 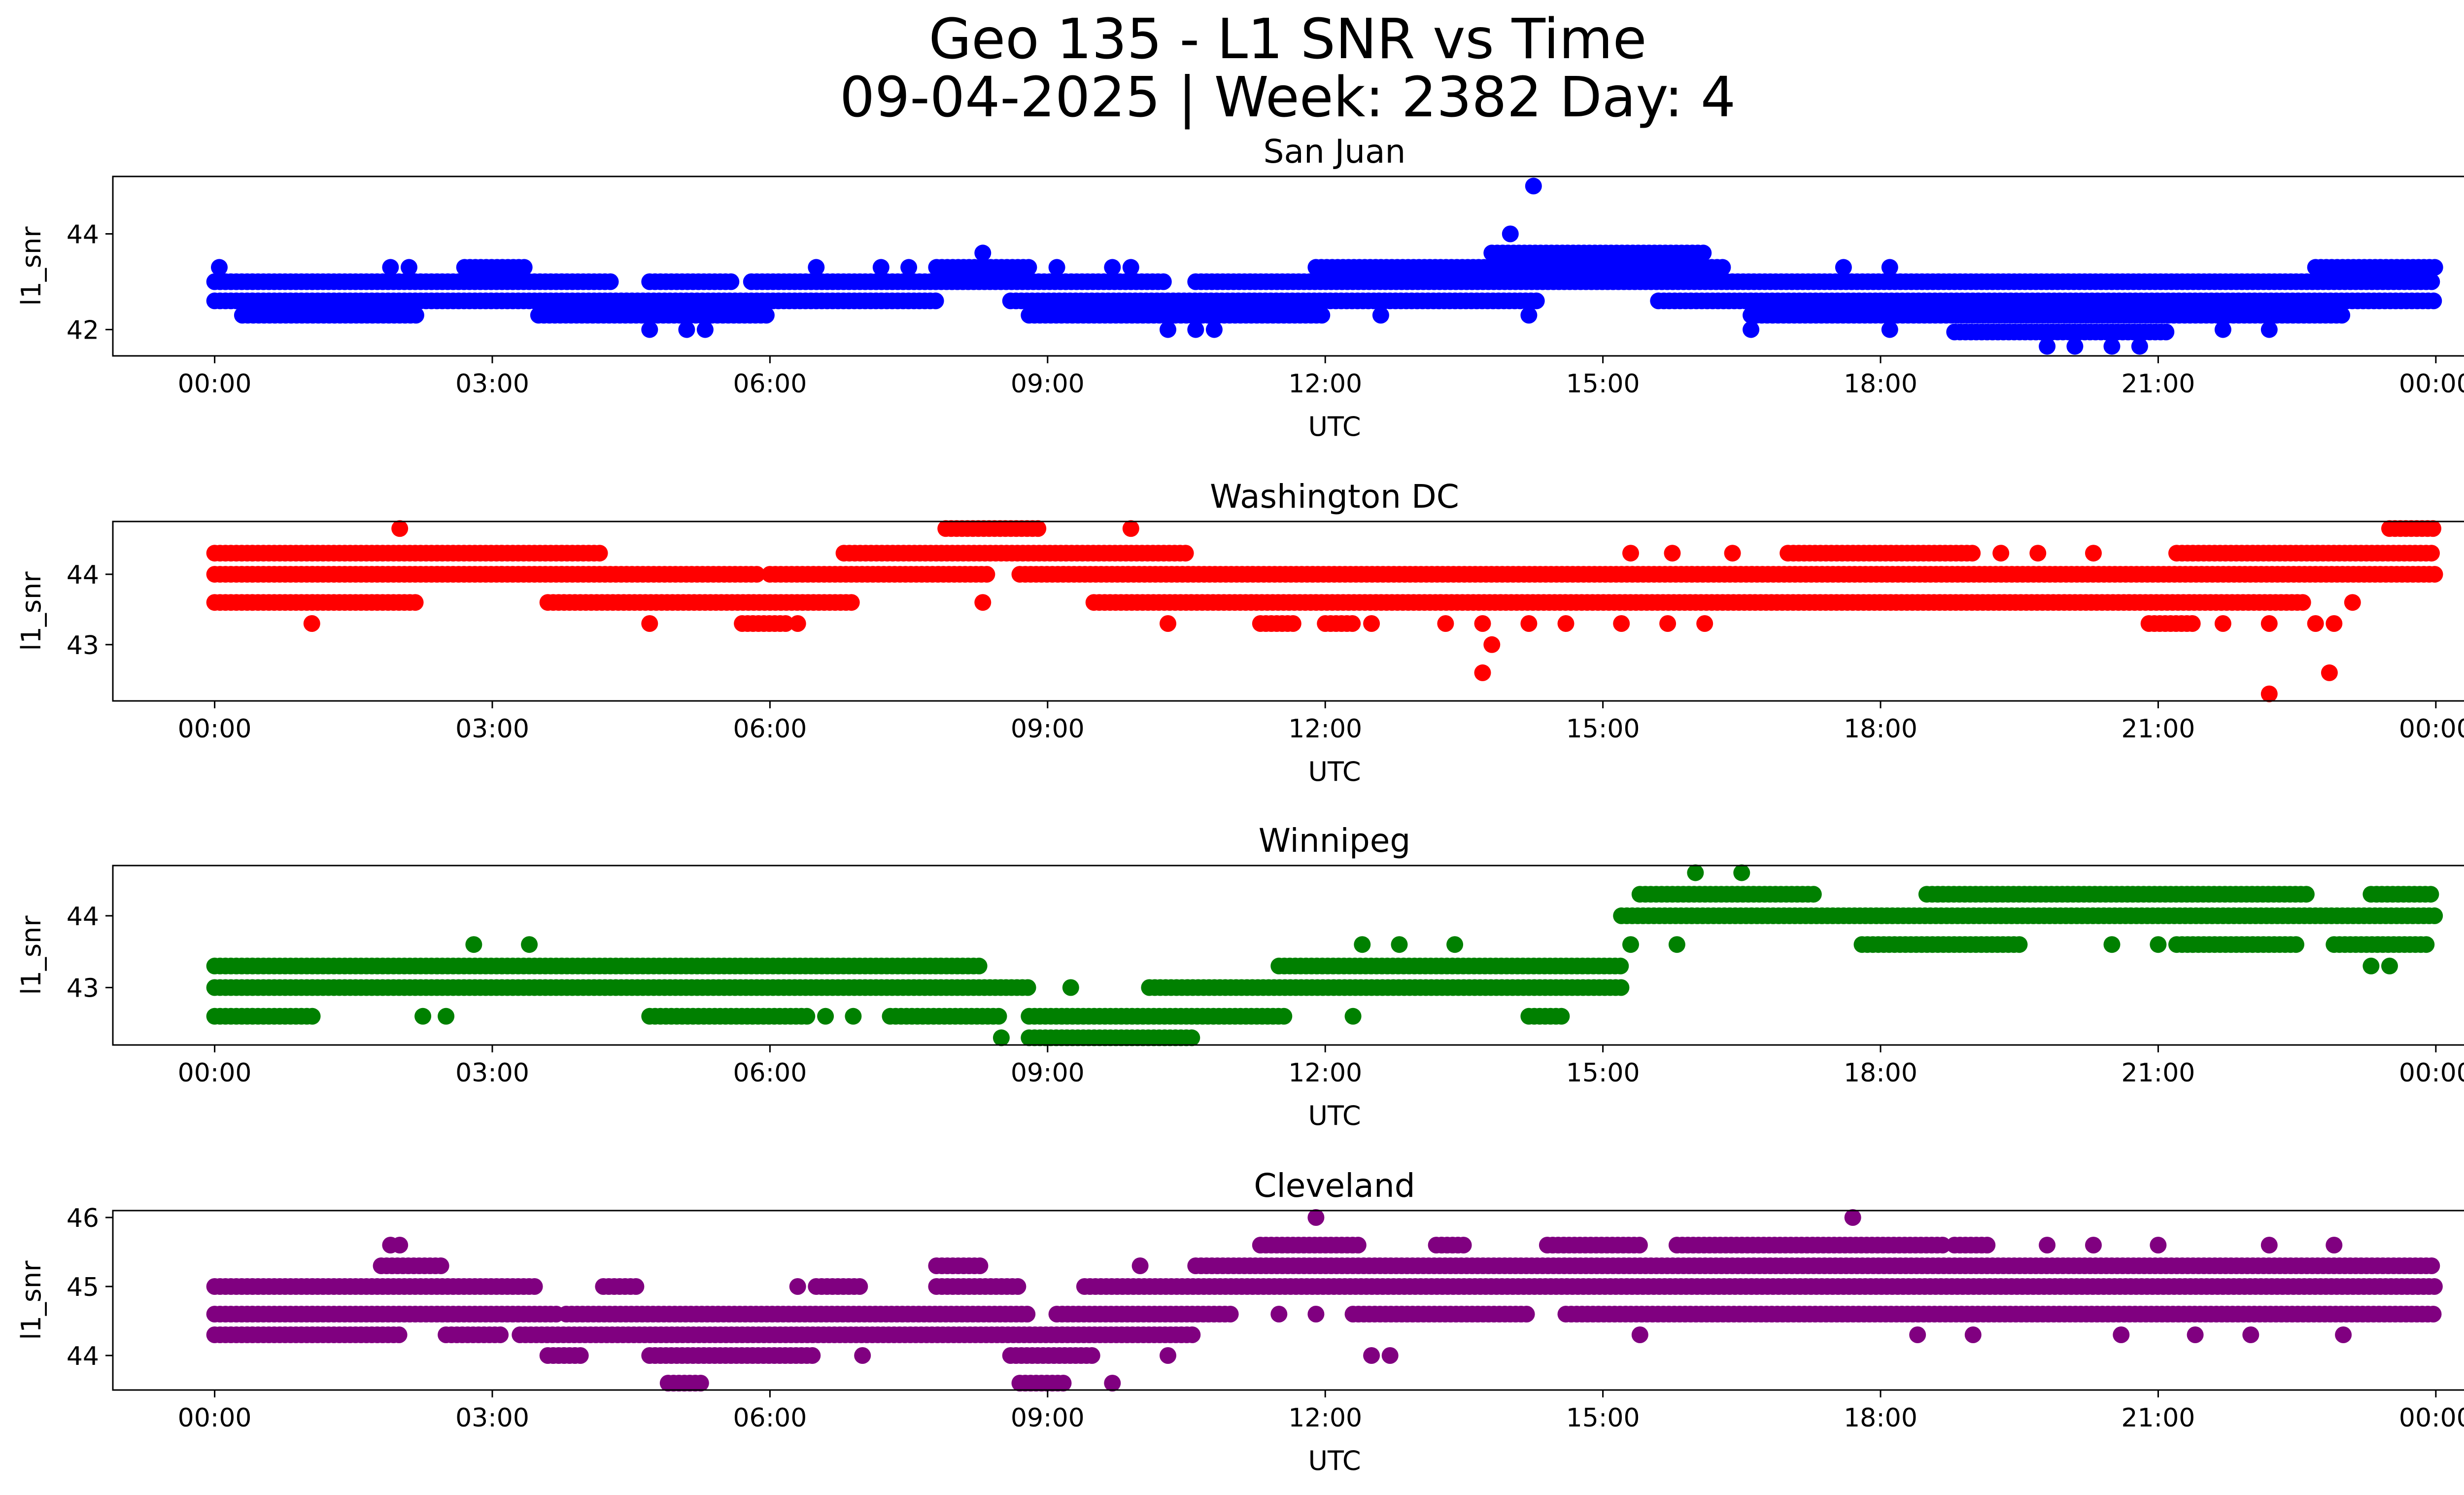 I want to click on y-tick-label: 44, so click(x=83, y=1356).